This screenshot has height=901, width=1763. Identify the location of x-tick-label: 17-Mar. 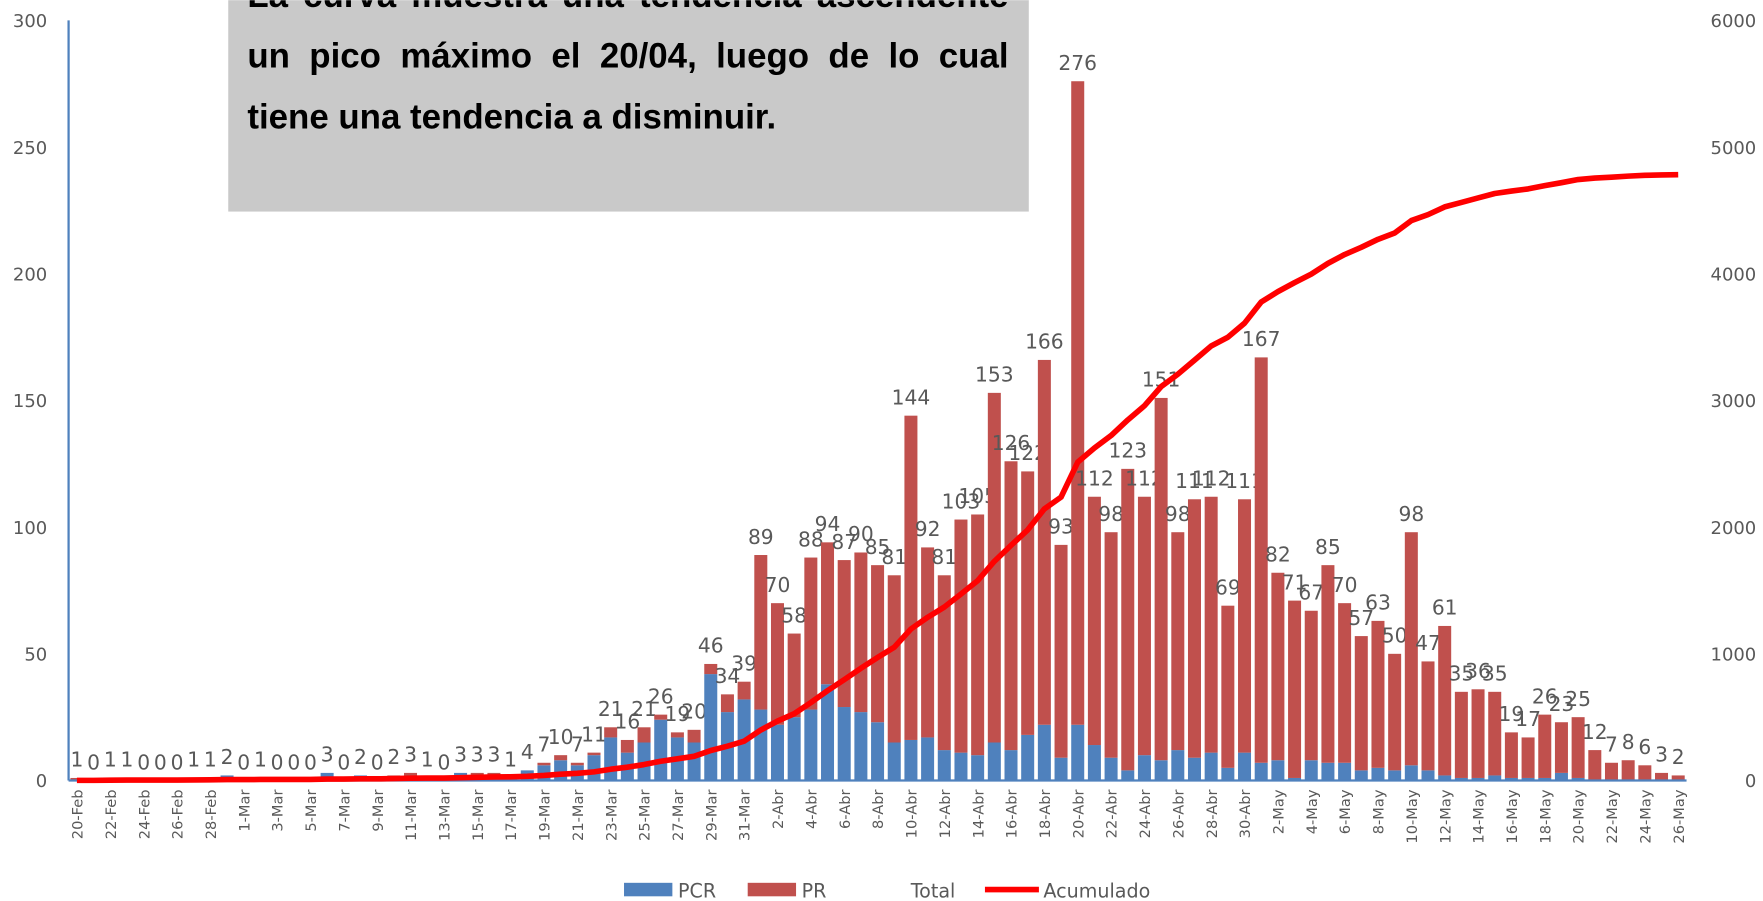
(511, 814).